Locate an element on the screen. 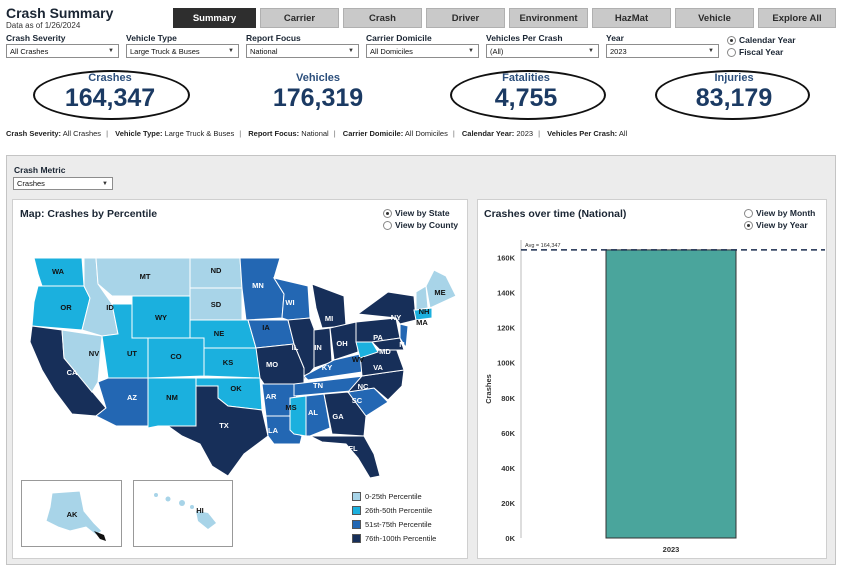 The image size is (842, 567). calendar-year-radio: Calendar Year is located at coordinates (761, 40).